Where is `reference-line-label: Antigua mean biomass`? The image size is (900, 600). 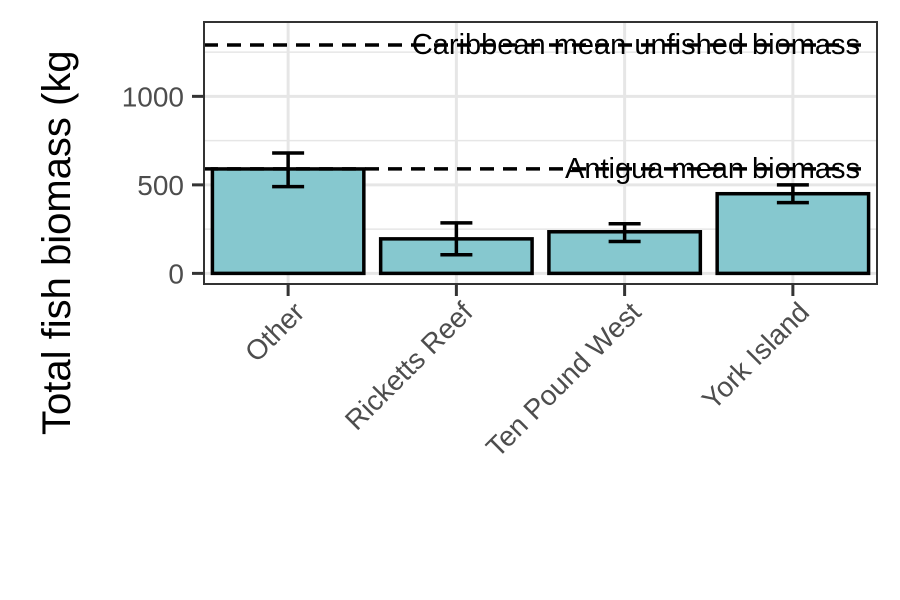 reference-line-label: Antigua mean biomass is located at coordinates (712, 169).